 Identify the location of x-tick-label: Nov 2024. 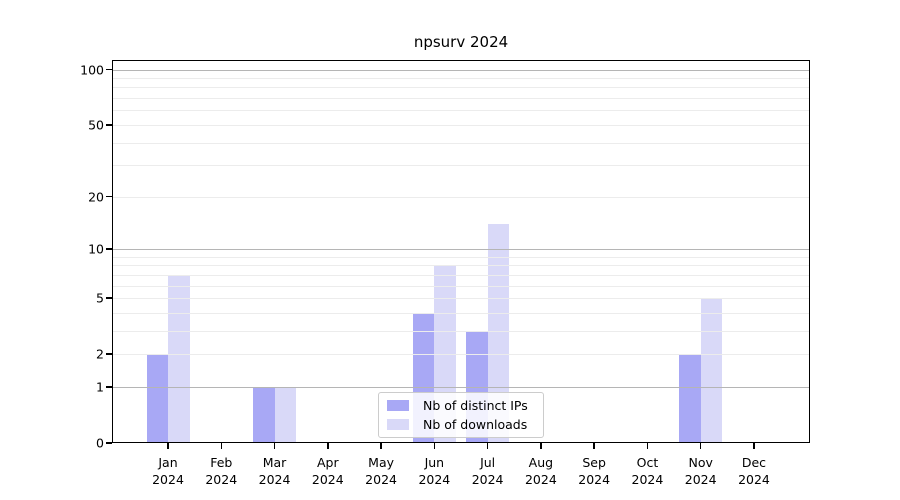
(701, 471).